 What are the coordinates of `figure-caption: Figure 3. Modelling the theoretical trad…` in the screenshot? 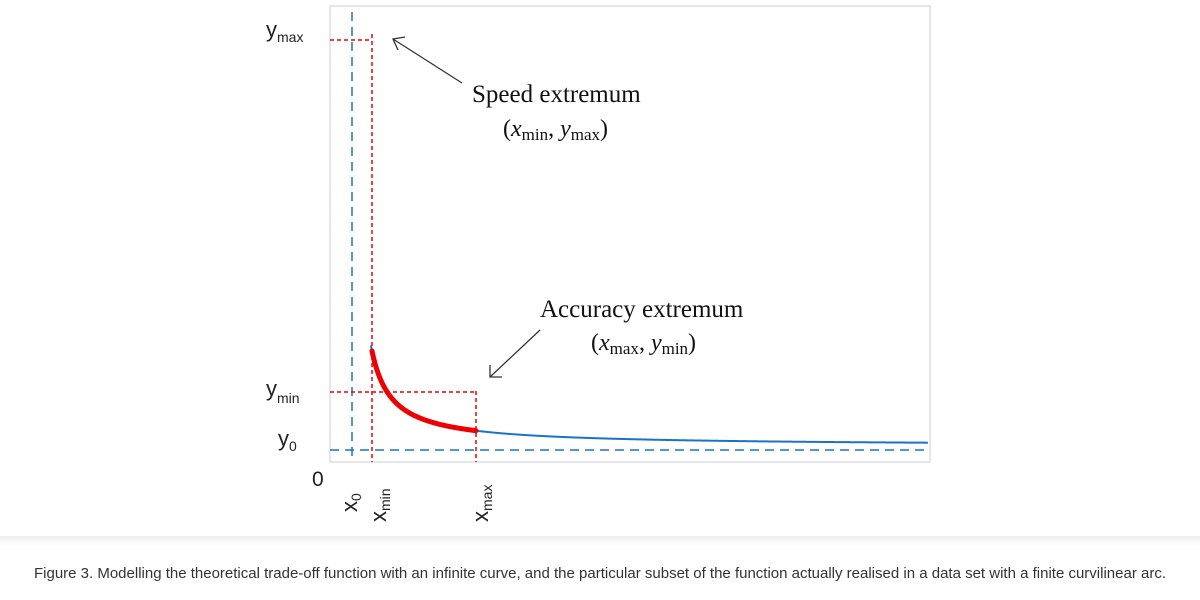 It's located at (599, 573).